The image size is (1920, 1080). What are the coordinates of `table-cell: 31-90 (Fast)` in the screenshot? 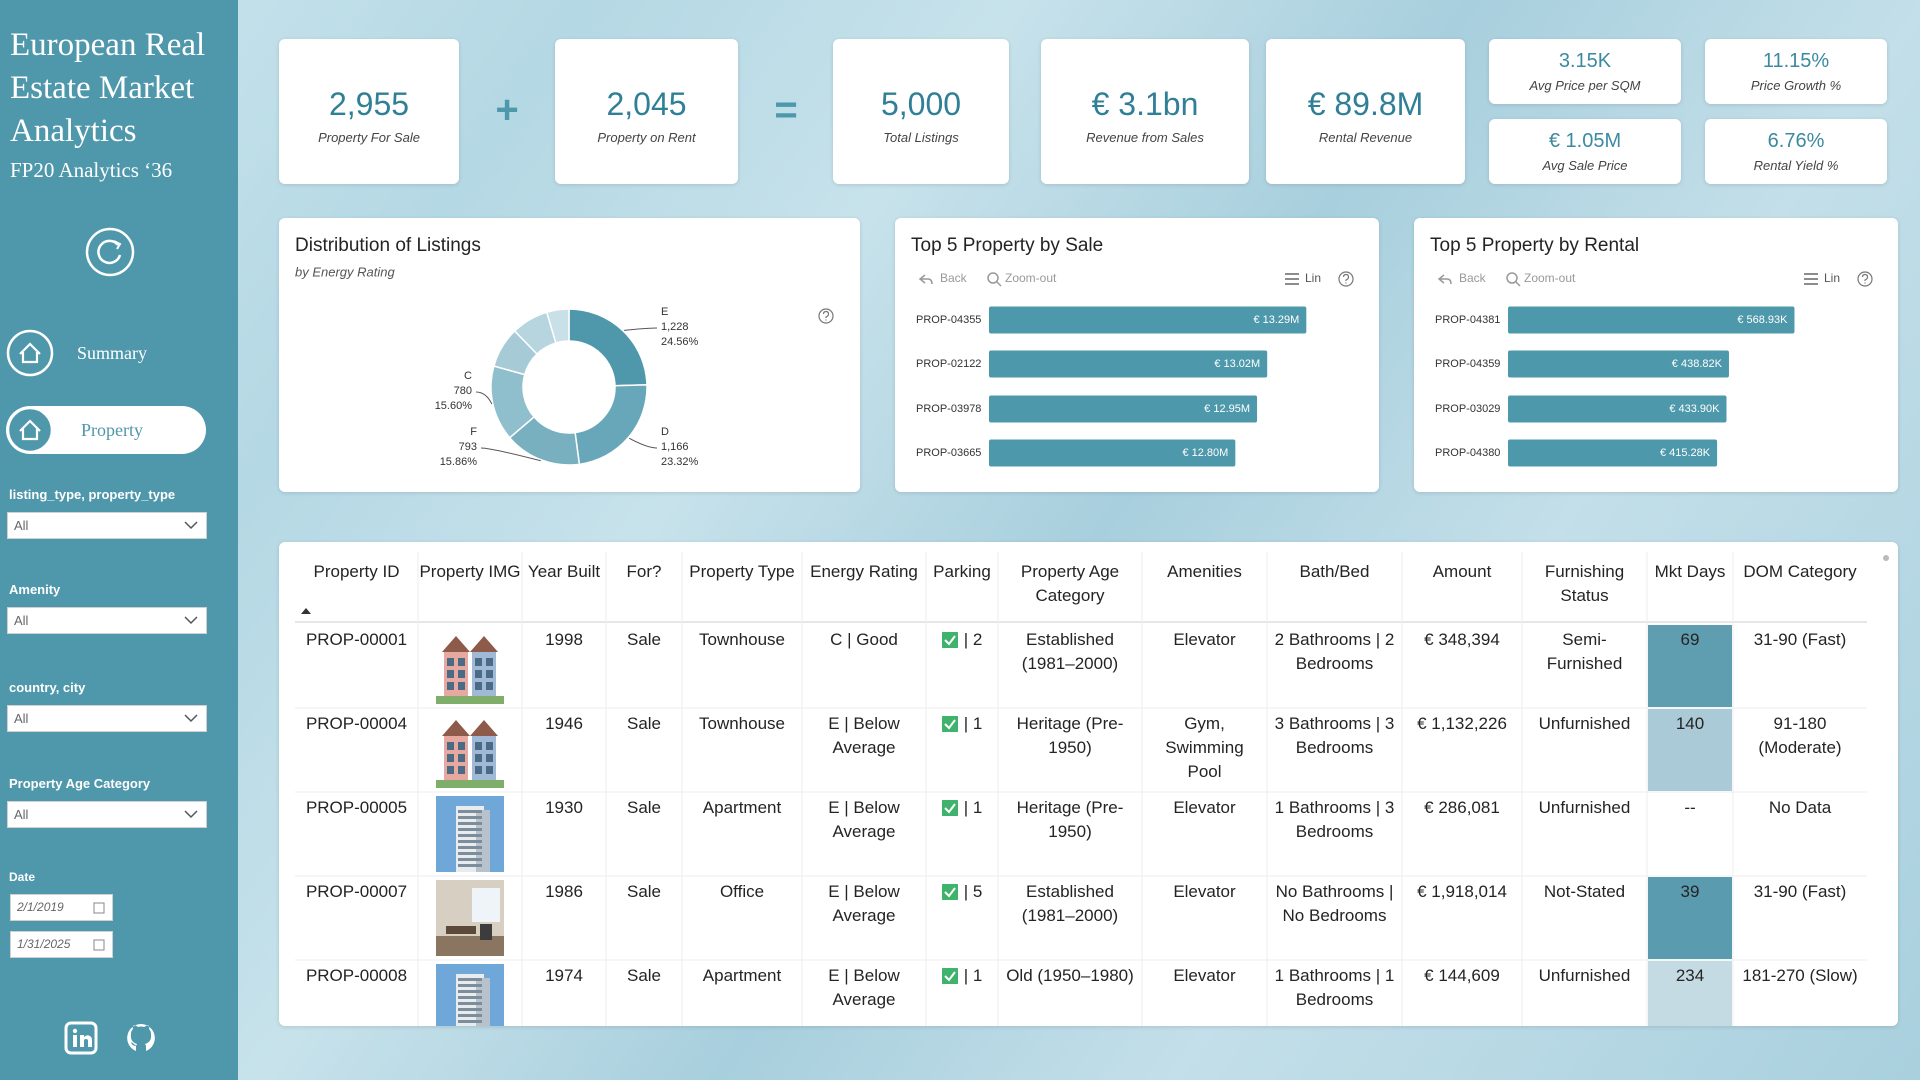 It's located at (1800, 639).